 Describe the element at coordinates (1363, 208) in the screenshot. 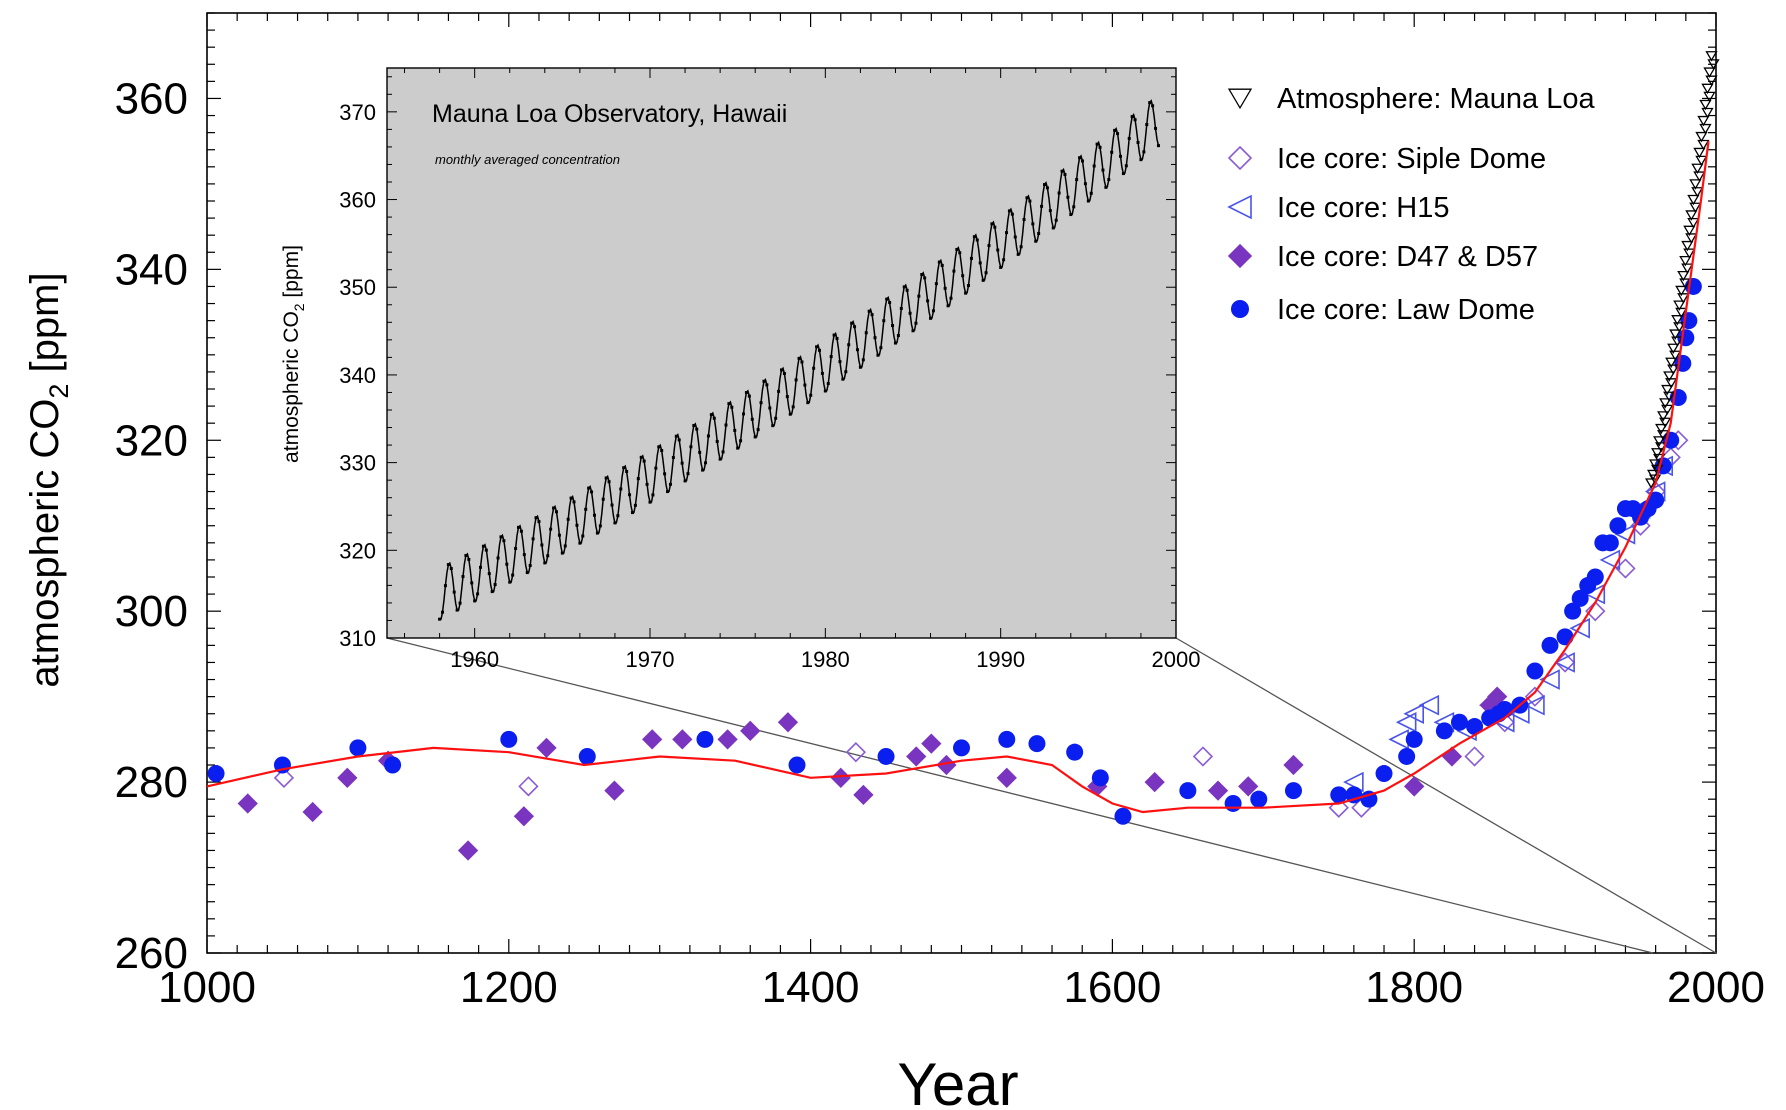

I see `legend-label: Ice core: H15` at that location.